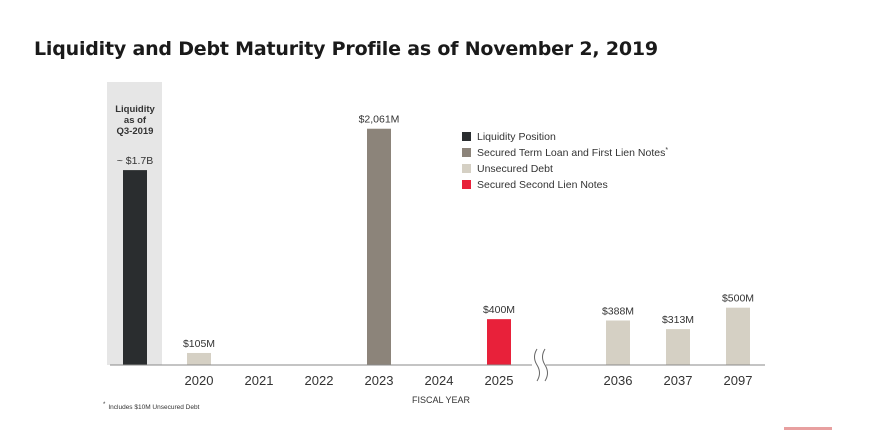 This screenshot has width=870, height=430. What do you see at coordinates (618, 342) in the screenshot?
I see `bar-2036` at bounding box center [618, 342].